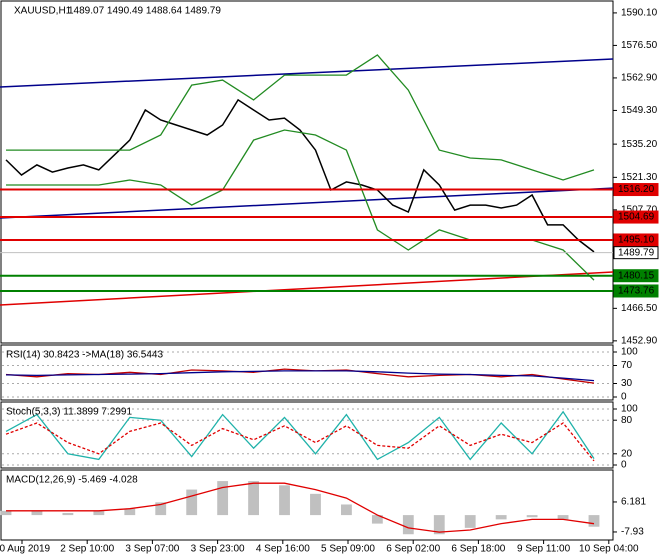 This screenshot has width=660, height=560. What do you see at coordinates (25, 549) in the screenshot?
I see `x-tick-label: 30 Aug 2019` at bounding box center [25, 549].